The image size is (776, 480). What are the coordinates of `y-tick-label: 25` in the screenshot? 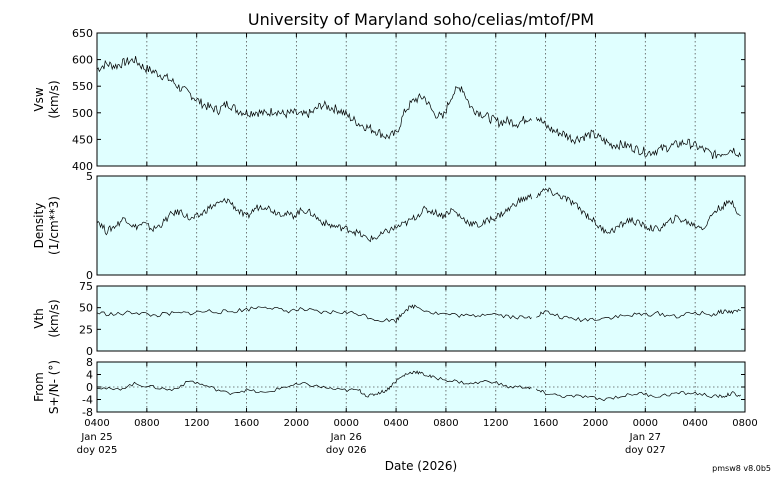 It's located at (86, 329).